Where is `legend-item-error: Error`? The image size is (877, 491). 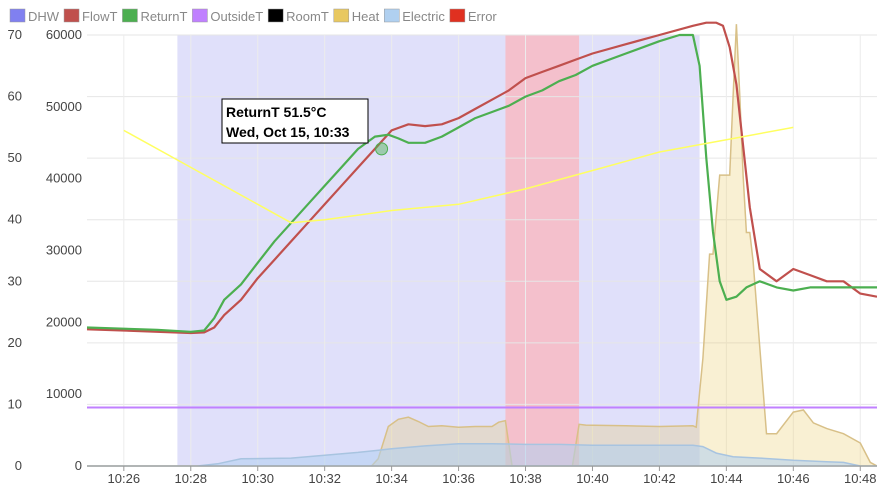
legend-item-error: Error is located at coordinates (473, 16).